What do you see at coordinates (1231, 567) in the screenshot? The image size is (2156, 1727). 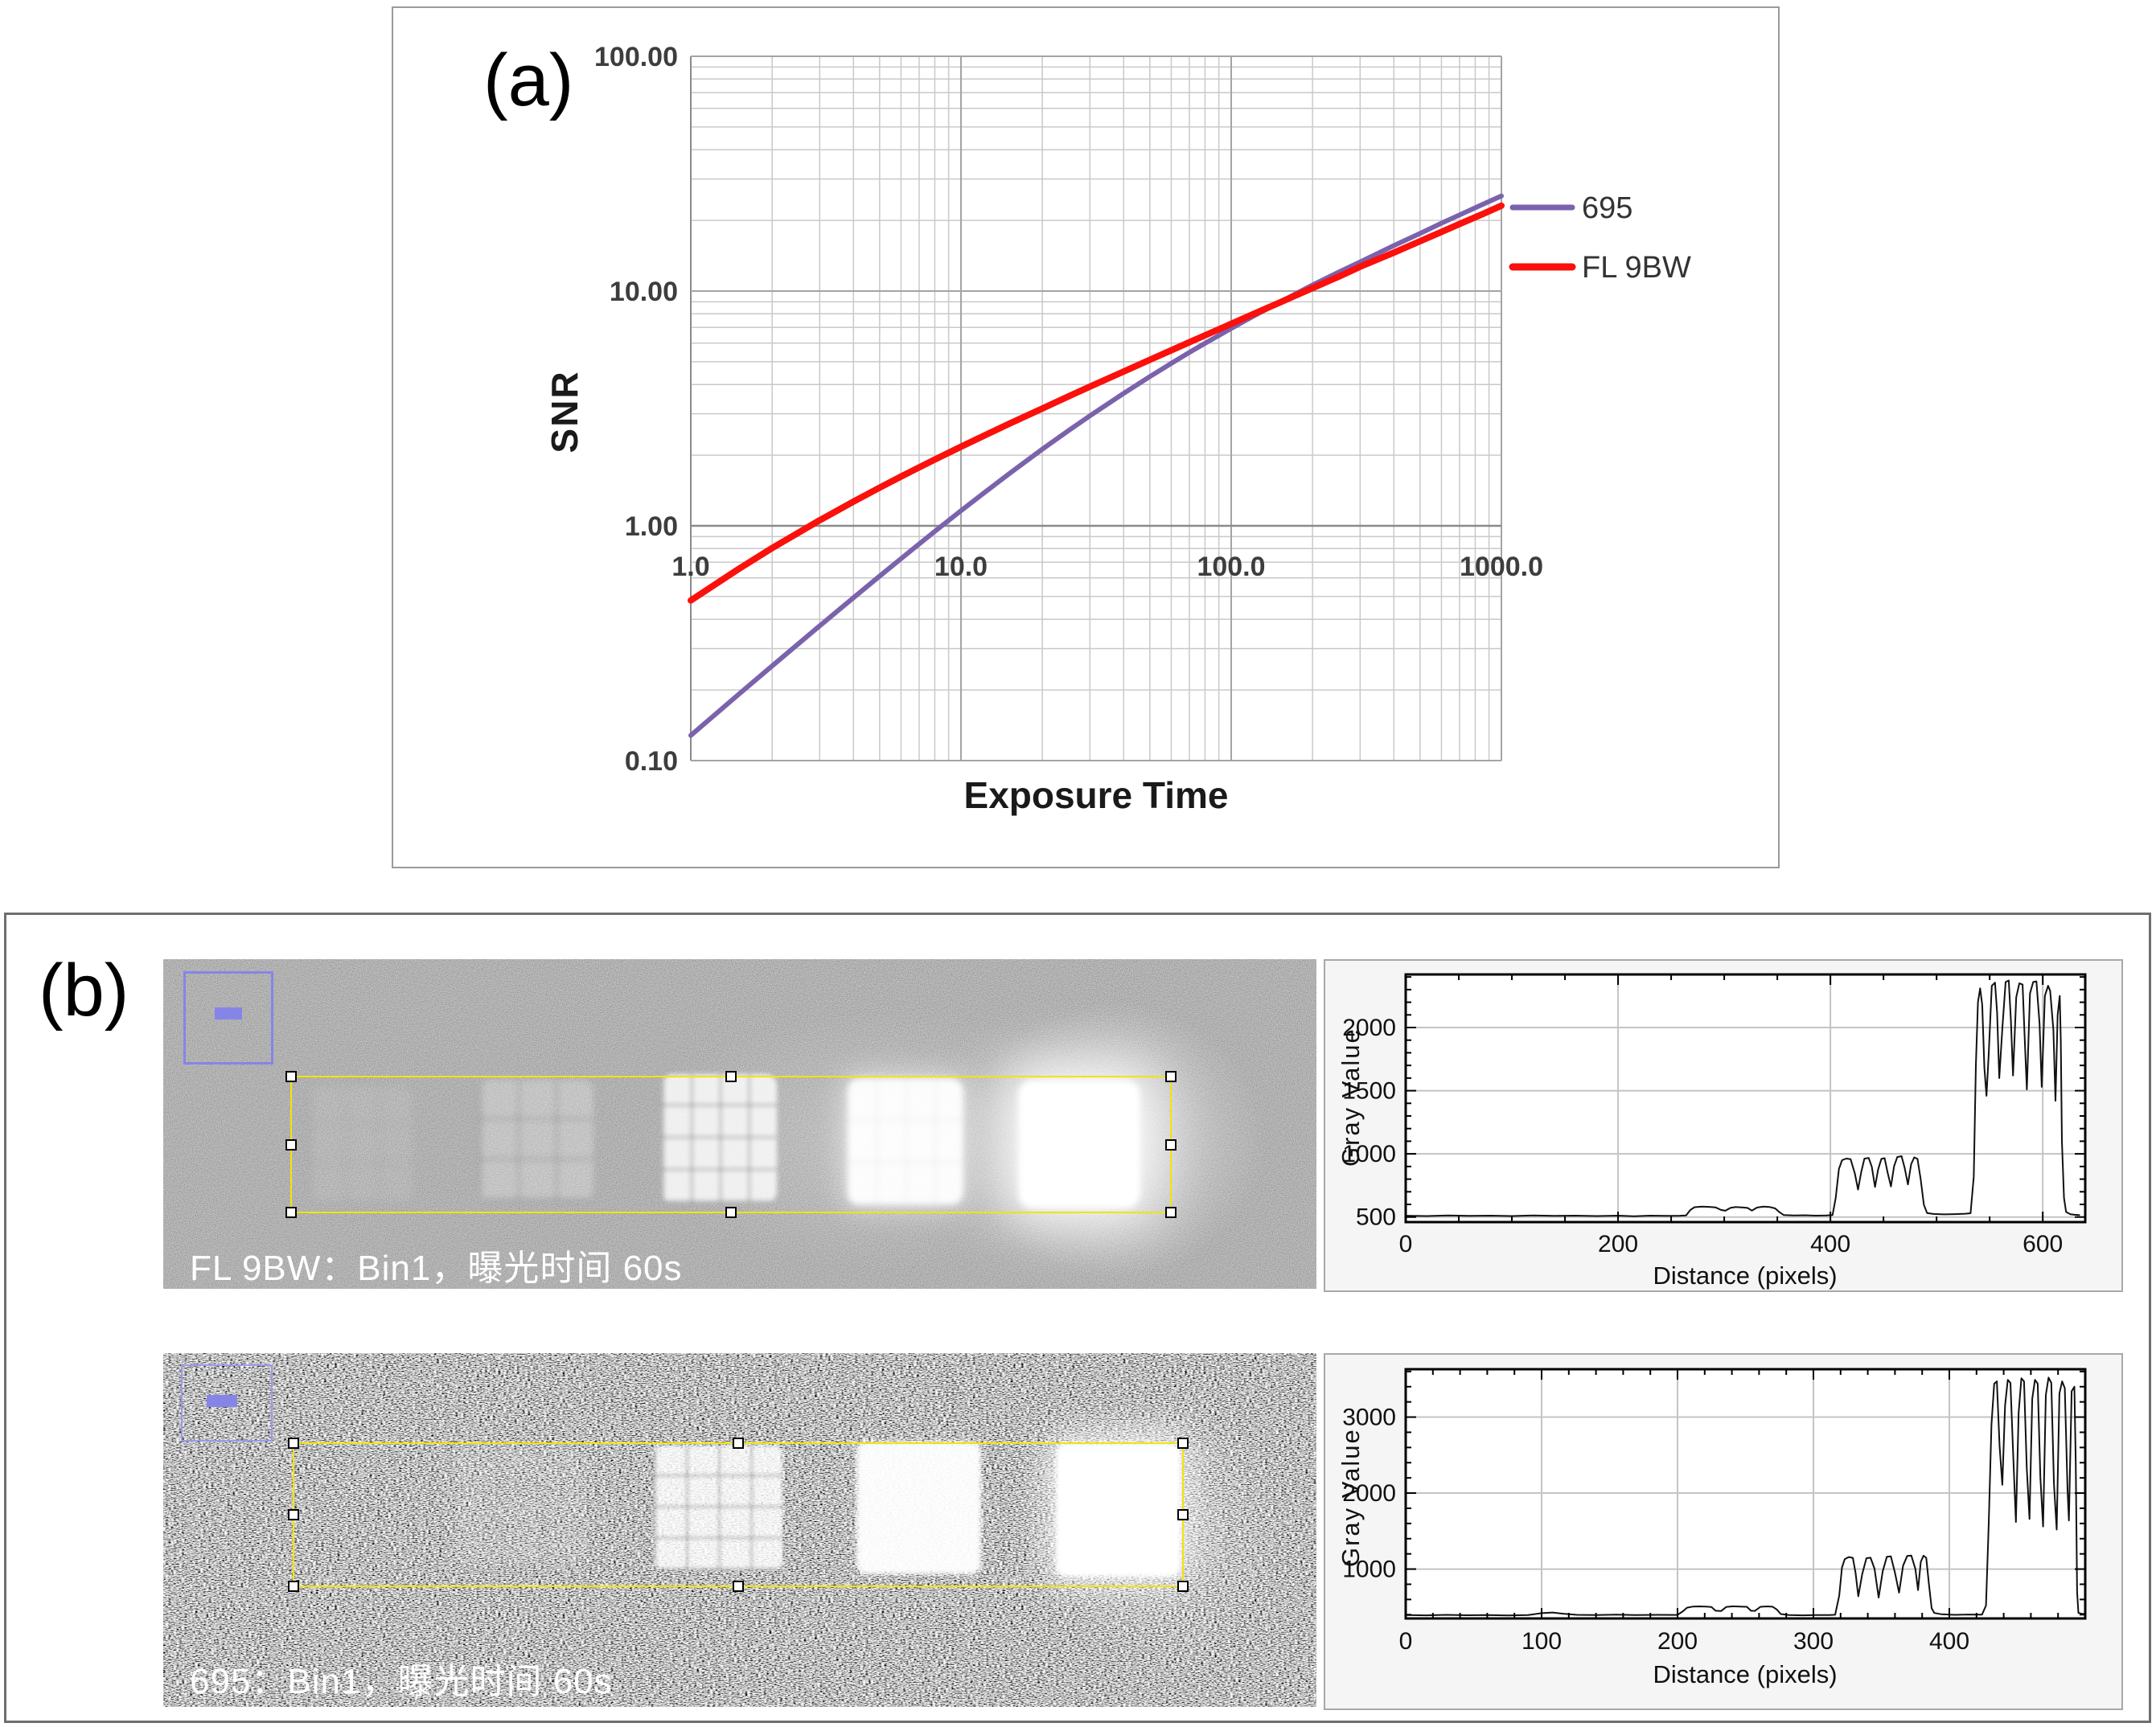 I see `svg-text: 100.0` at bounding box center [1231, 567].